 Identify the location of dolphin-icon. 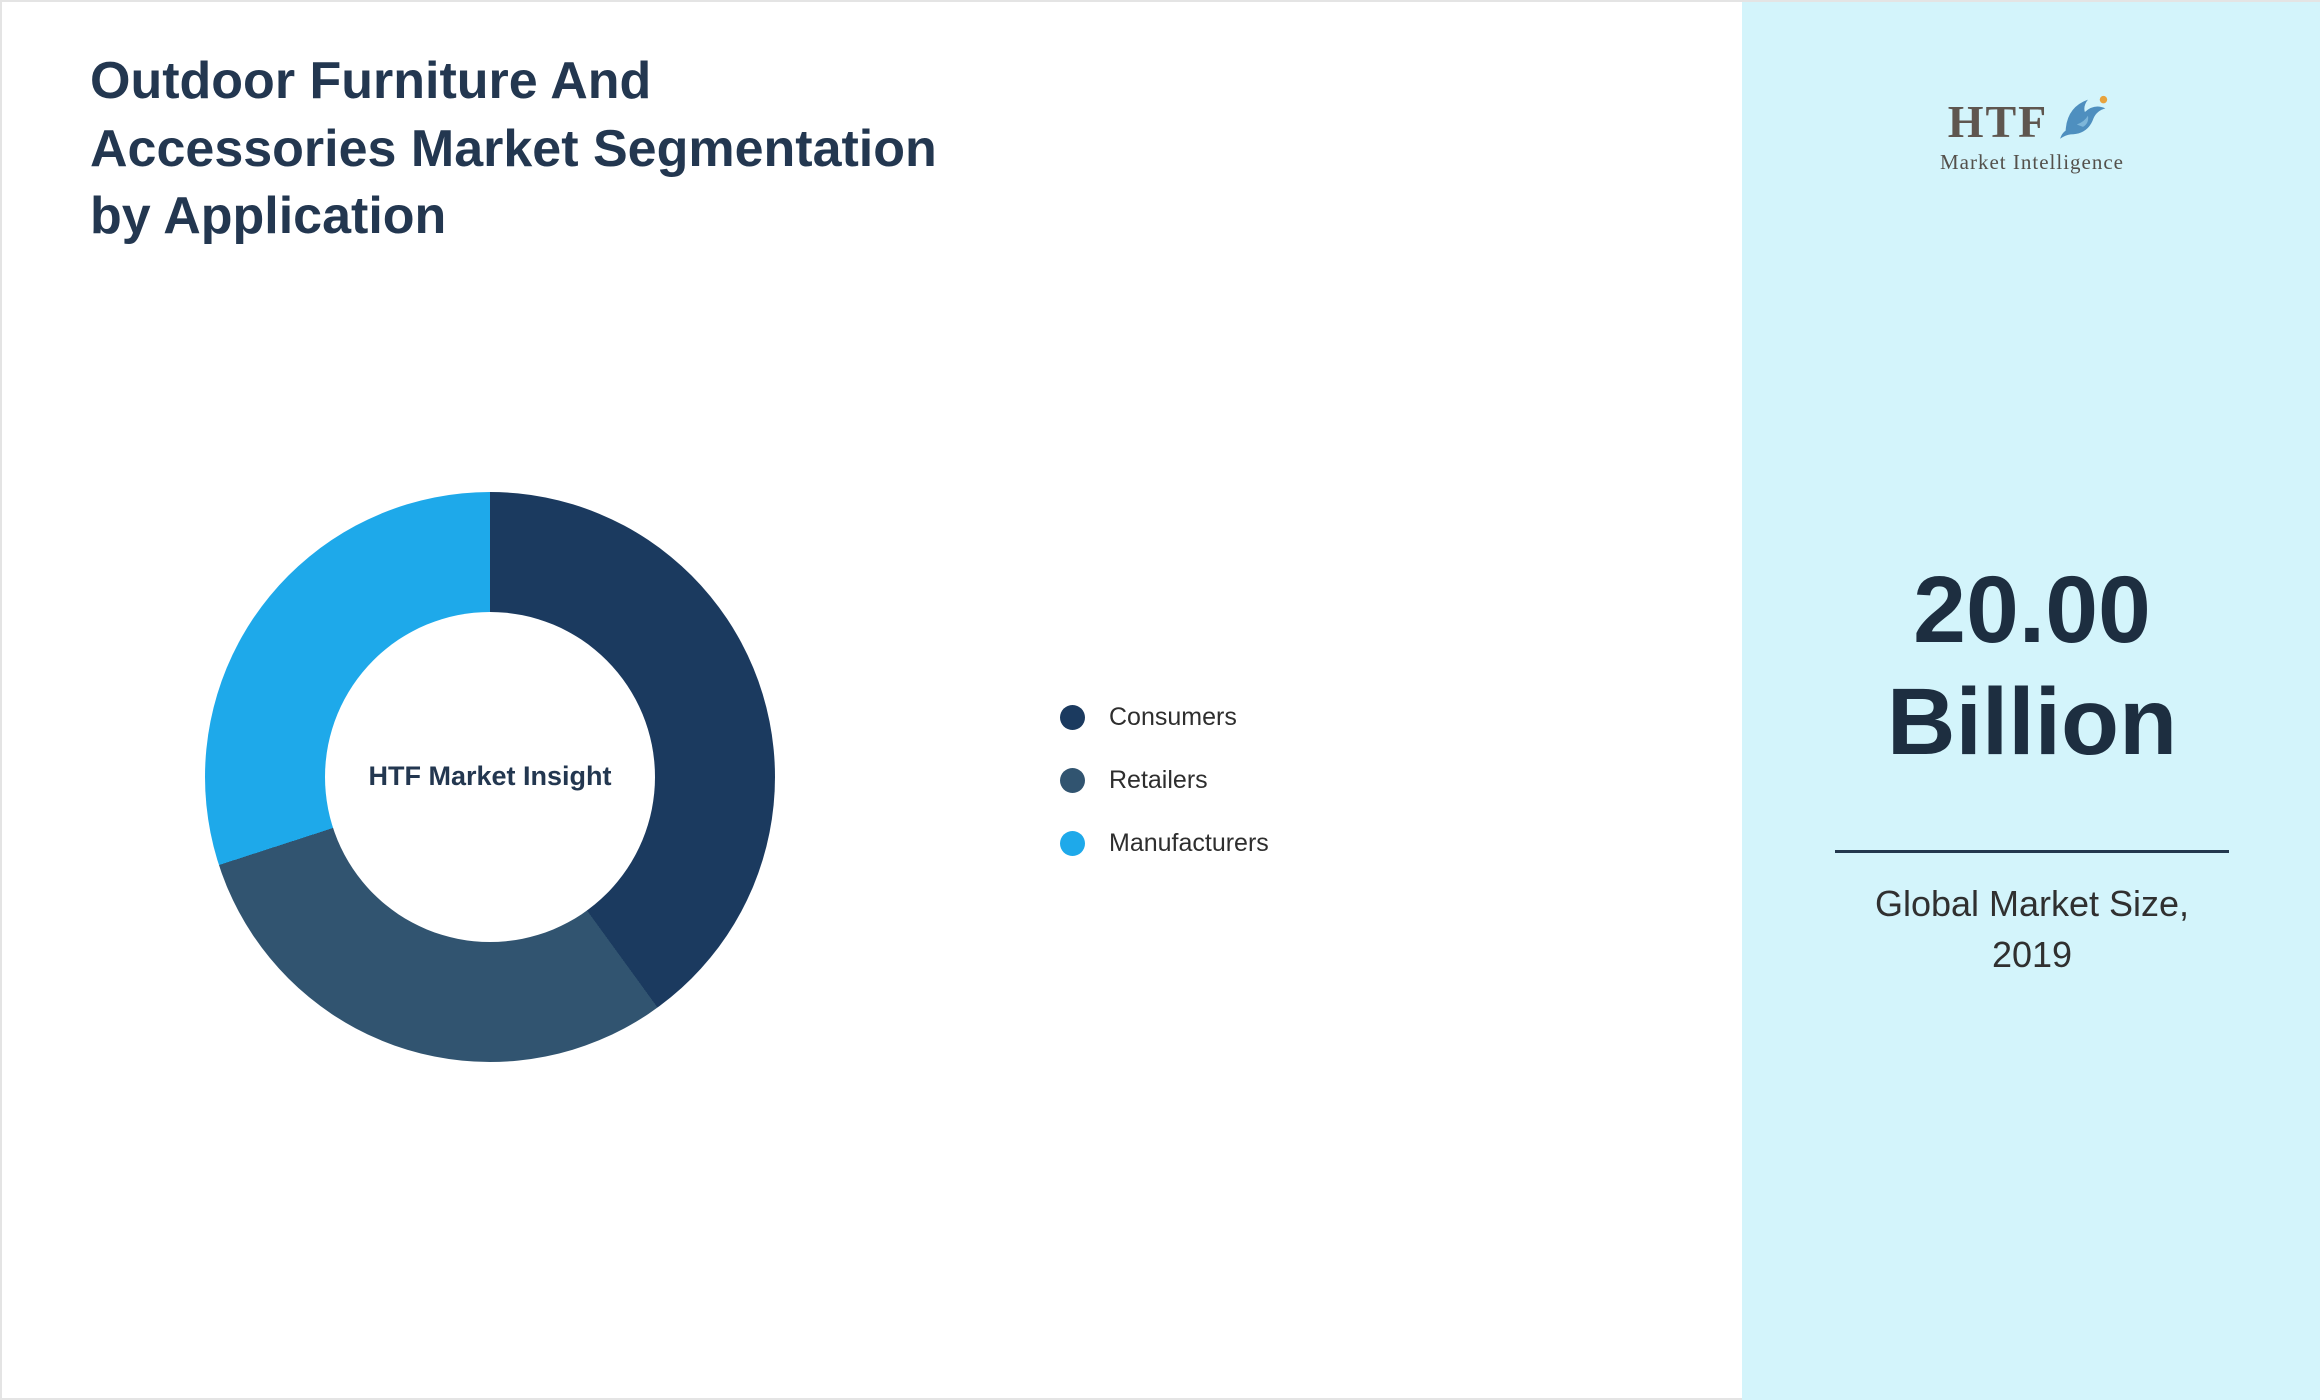
(2084, 117).